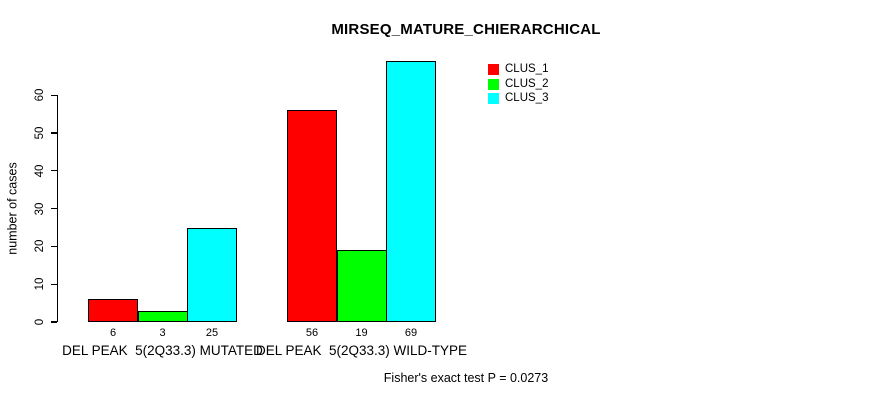 The height and width of the screenshot is (400, 890). I want to click on y-axis-tick-label: 60, so click(40, 95).